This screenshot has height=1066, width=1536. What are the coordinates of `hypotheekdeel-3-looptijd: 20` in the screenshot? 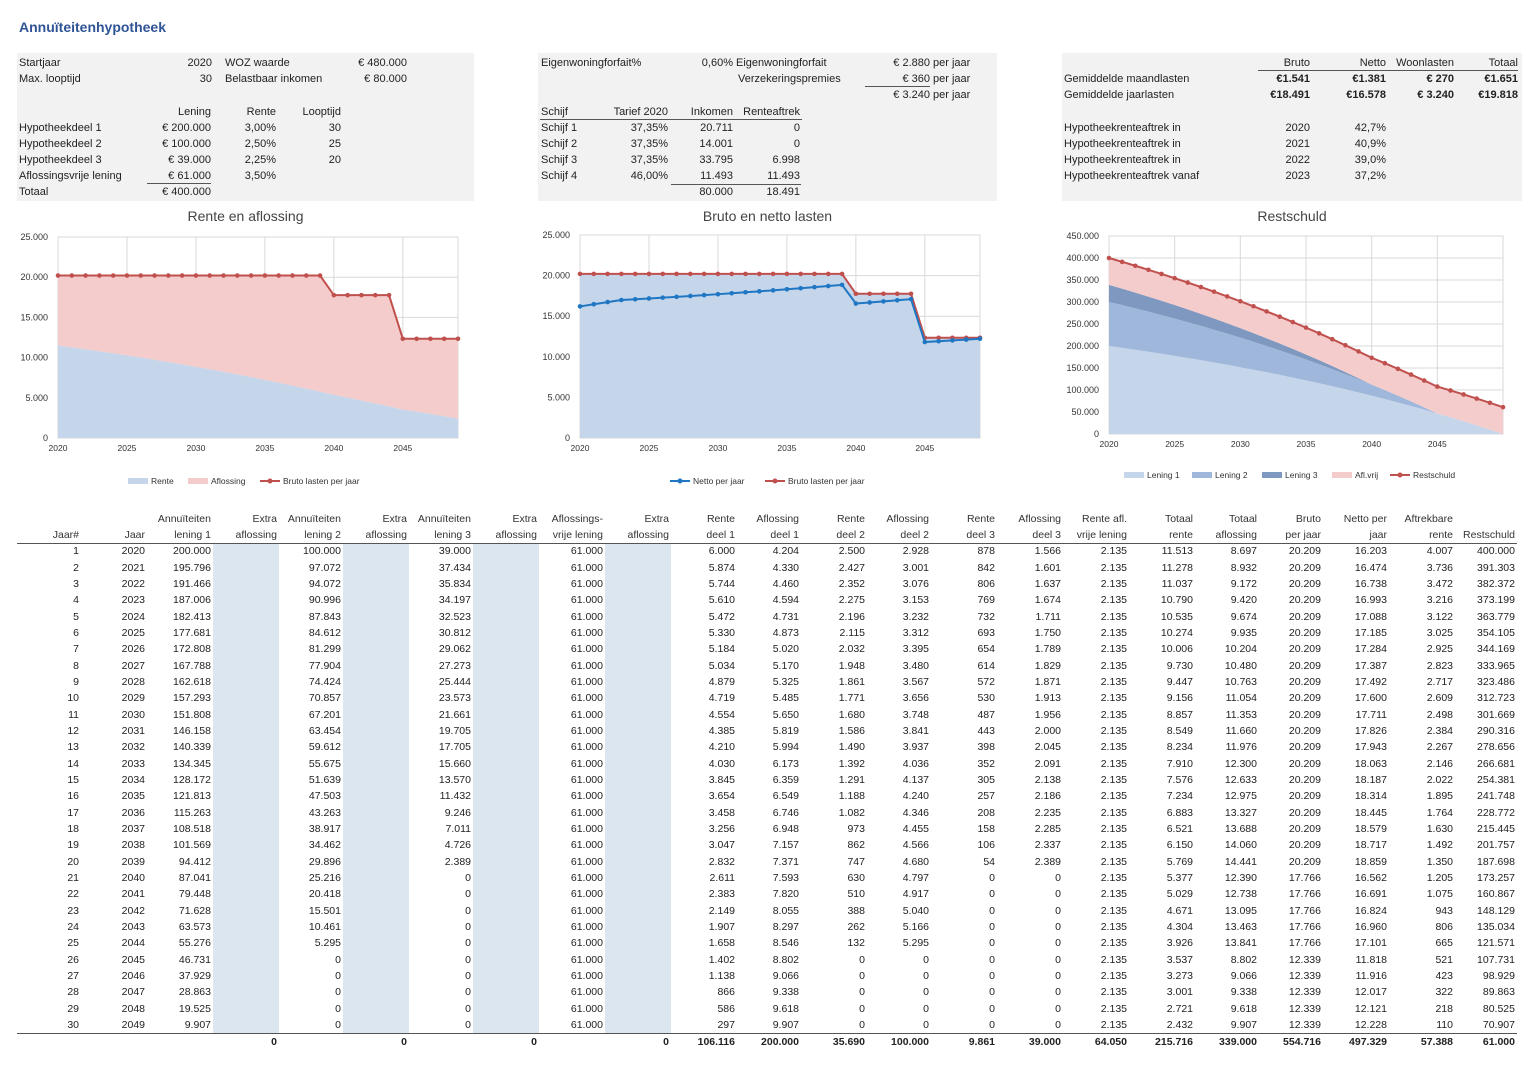 It's located at (334, 160).